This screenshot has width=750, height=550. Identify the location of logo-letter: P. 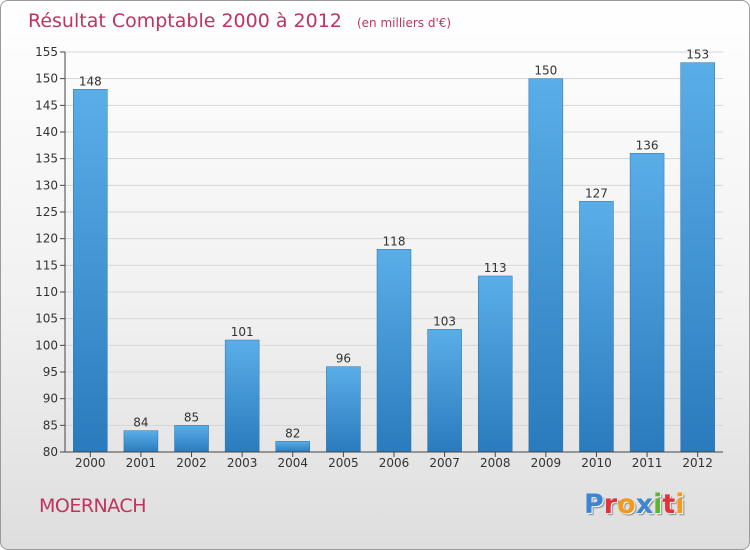
(594, 504).